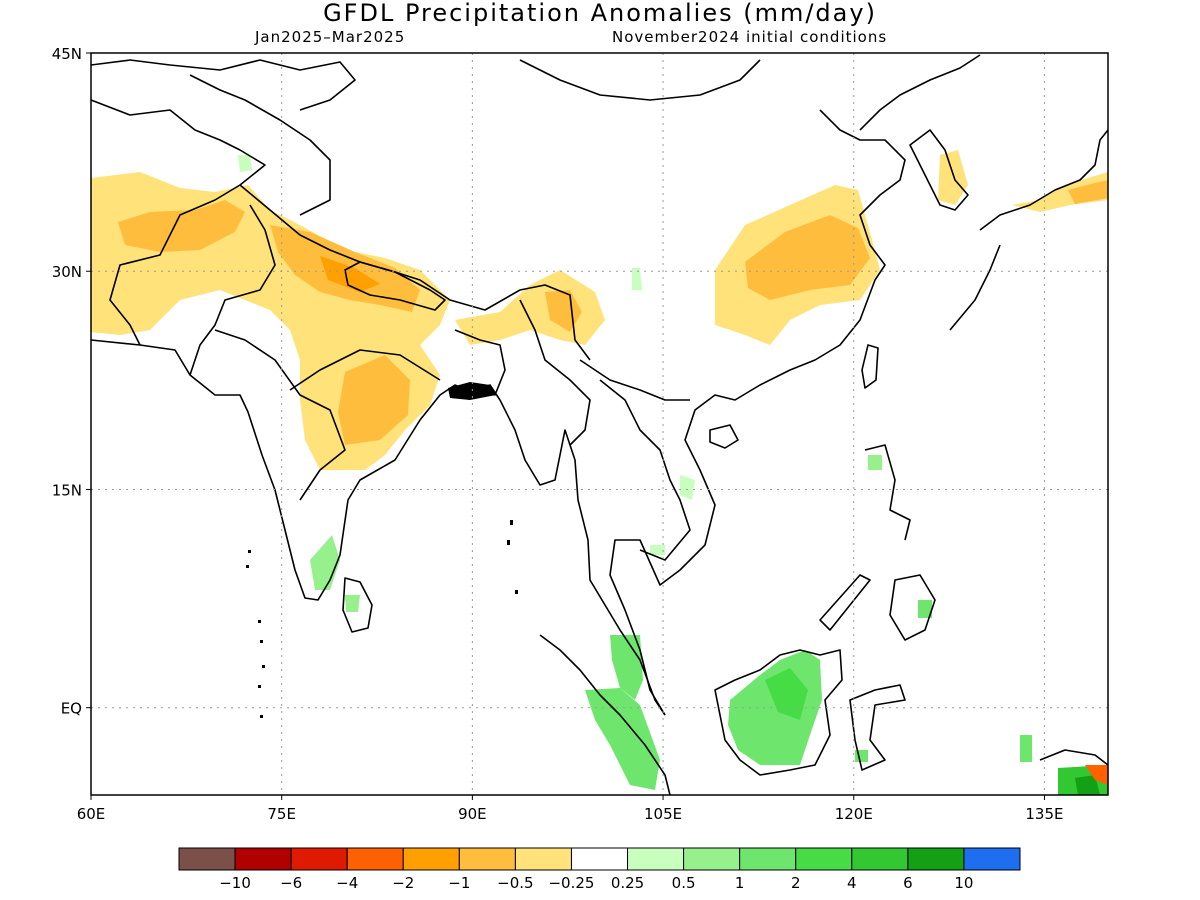 Image resolution: width=1200 pixels, height=900 pixels. I want to click on lat-tick-label: 45N, so click(67, 54).